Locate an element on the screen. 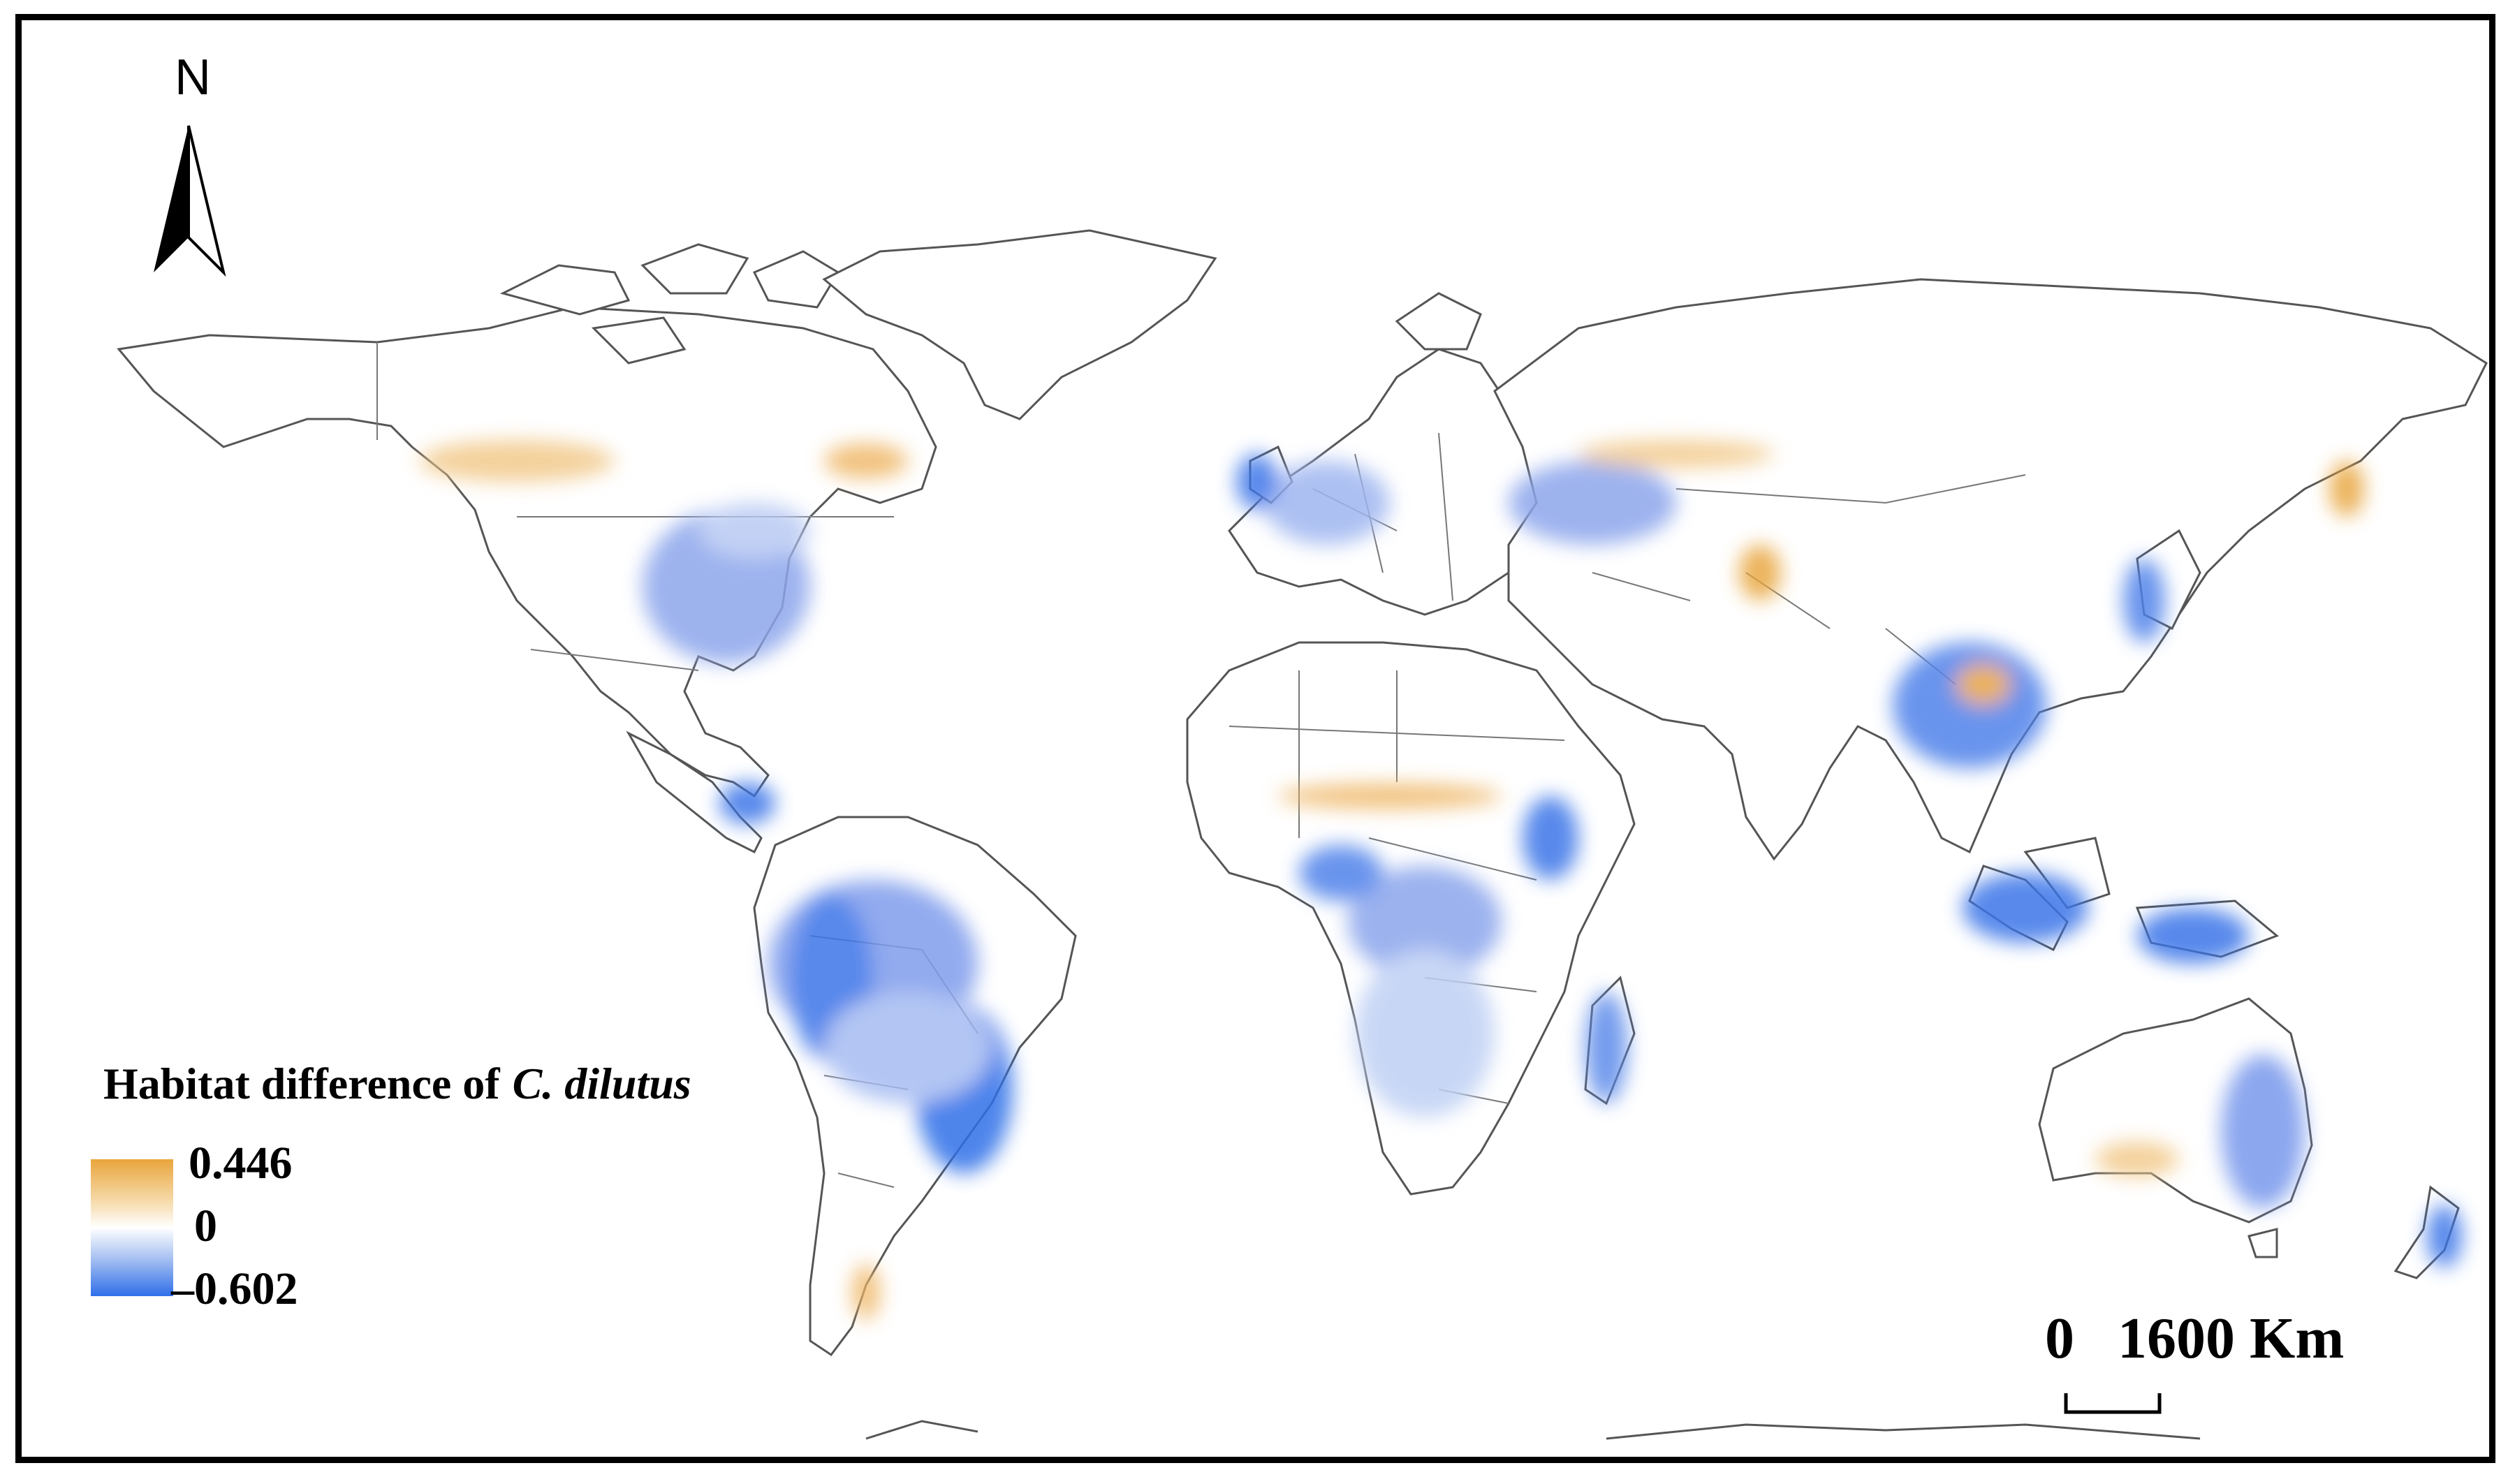 Image resolution: width=2515 pixels, height=1484 pixels. legend-color-ramp is located at coordinates (132, 1227).